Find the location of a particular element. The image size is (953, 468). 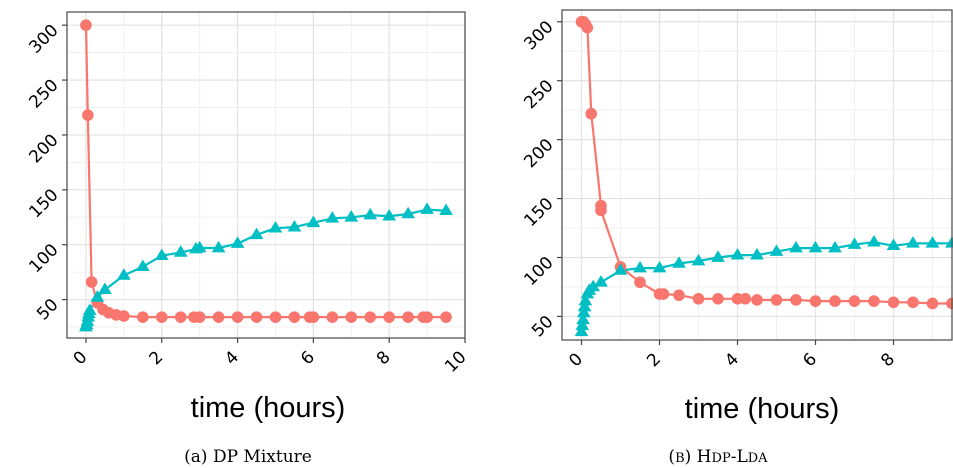

x-tick-label: 0 is located at coordinates (576, 360).